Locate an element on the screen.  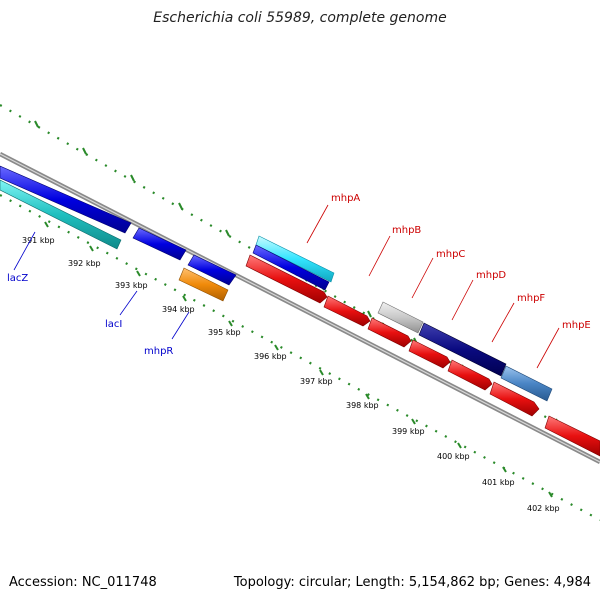
leader-mhpE is located at coordinates (548, 348).